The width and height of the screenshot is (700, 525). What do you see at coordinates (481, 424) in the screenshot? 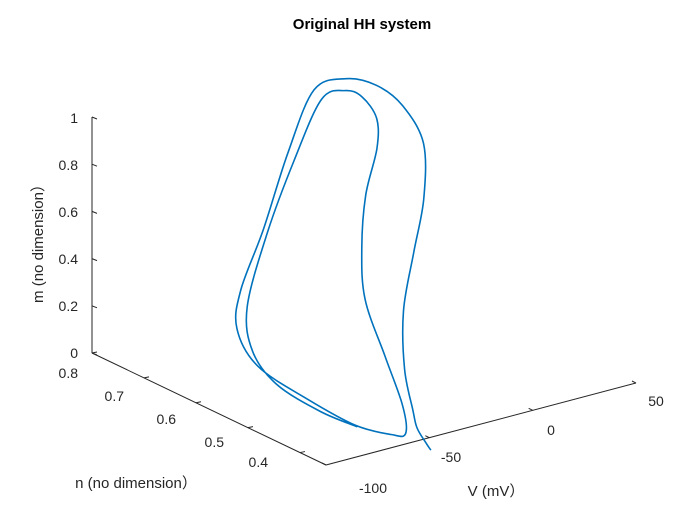
I see `x-axis-line` at bounding box center [481, 424].